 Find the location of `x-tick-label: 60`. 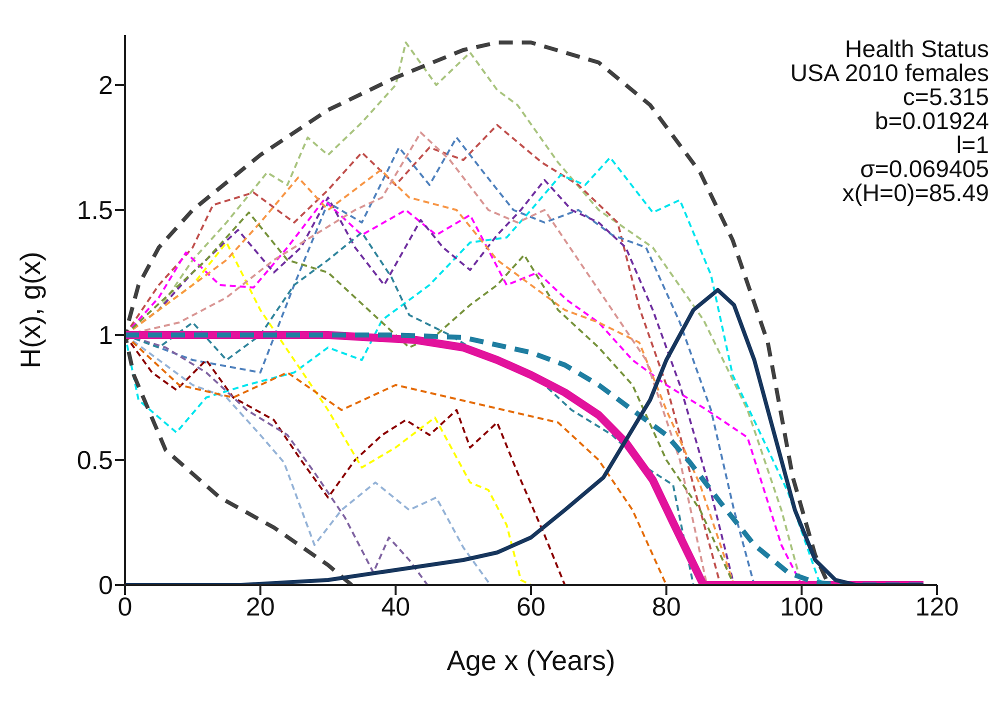

x-tick-label: 60 is located at coordinates (531, 606).